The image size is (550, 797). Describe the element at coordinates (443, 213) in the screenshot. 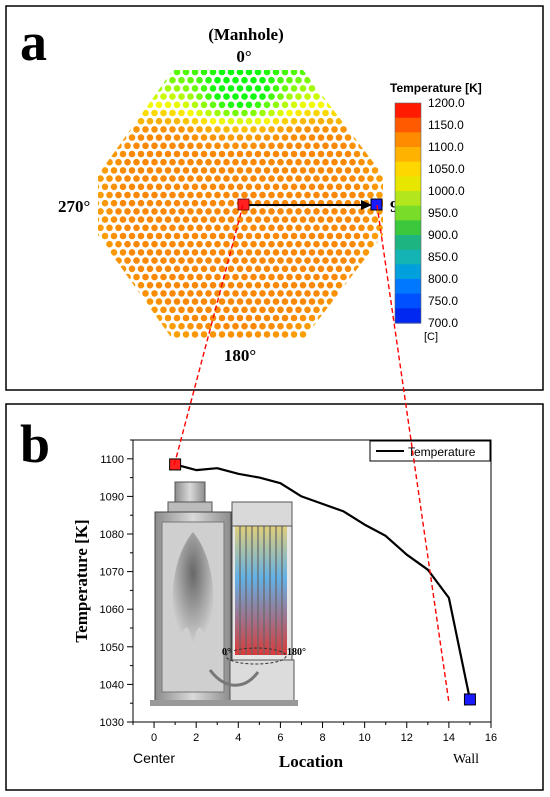

I see `colorbar-tick-label: 950.0` at that location.